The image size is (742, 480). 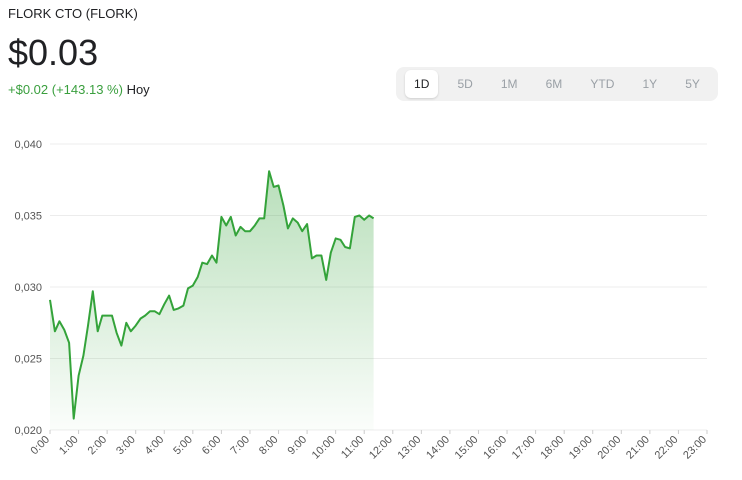 What do you see at coordinates (240, 446) in the screenshot?
I see `x-tick-label: 7:00` at bounding box center [240, 446].